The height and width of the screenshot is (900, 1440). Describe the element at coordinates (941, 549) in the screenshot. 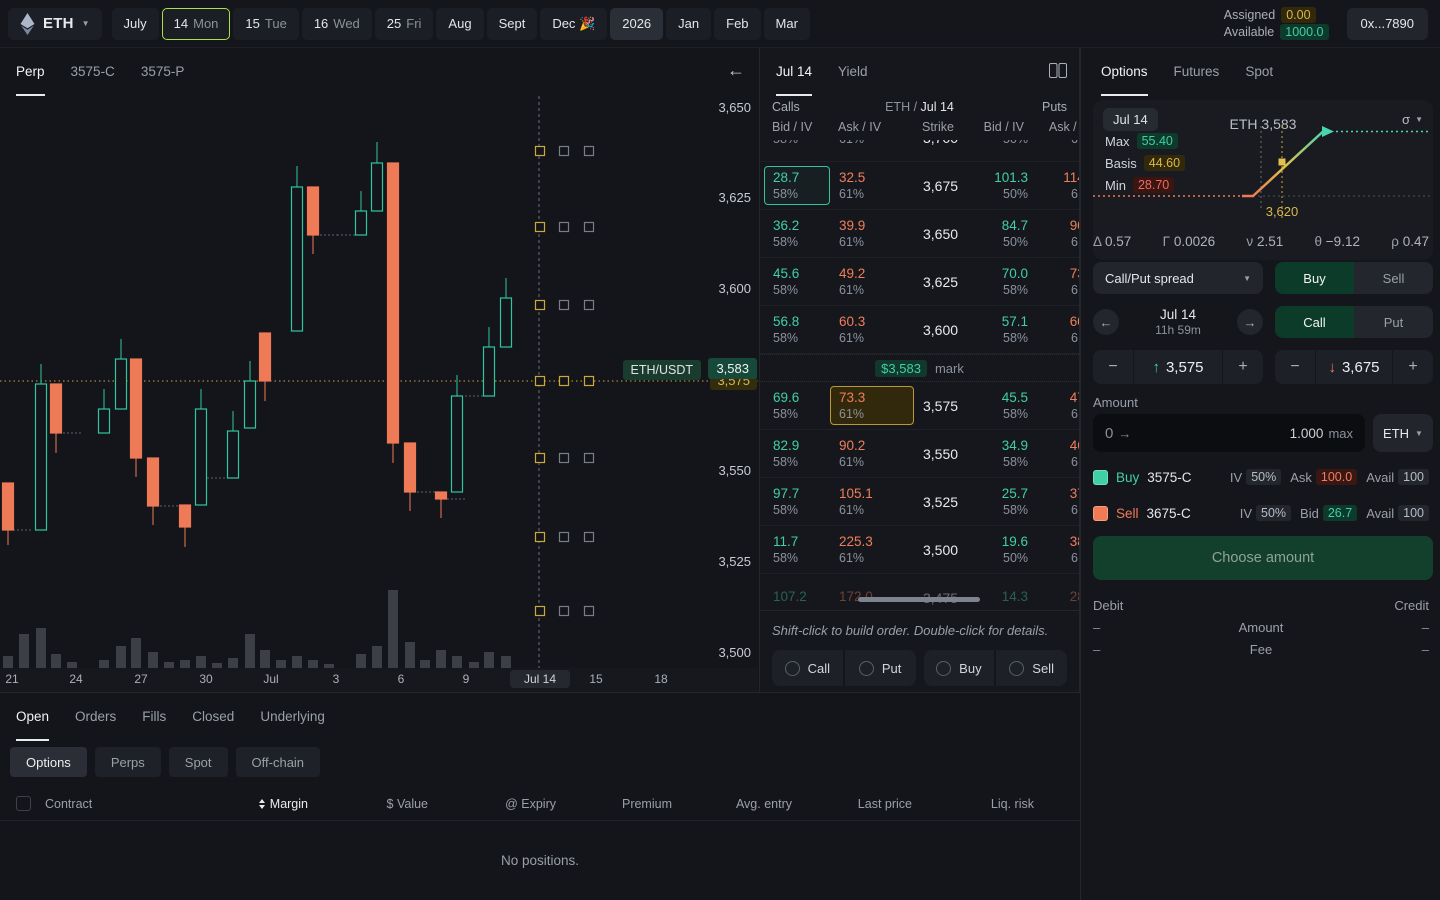

I see `strike-cell: 3,500` at that location.